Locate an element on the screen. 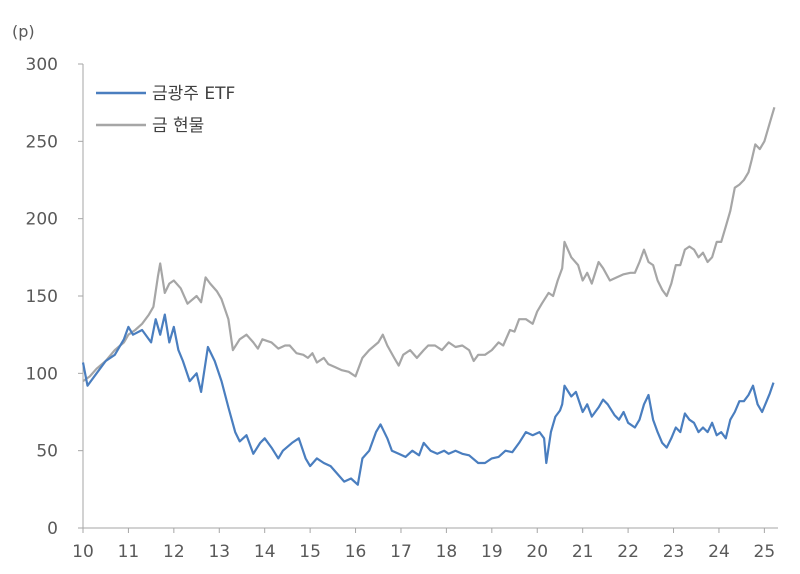  x-tick-label: 18 is located at coordinates (447, 552).